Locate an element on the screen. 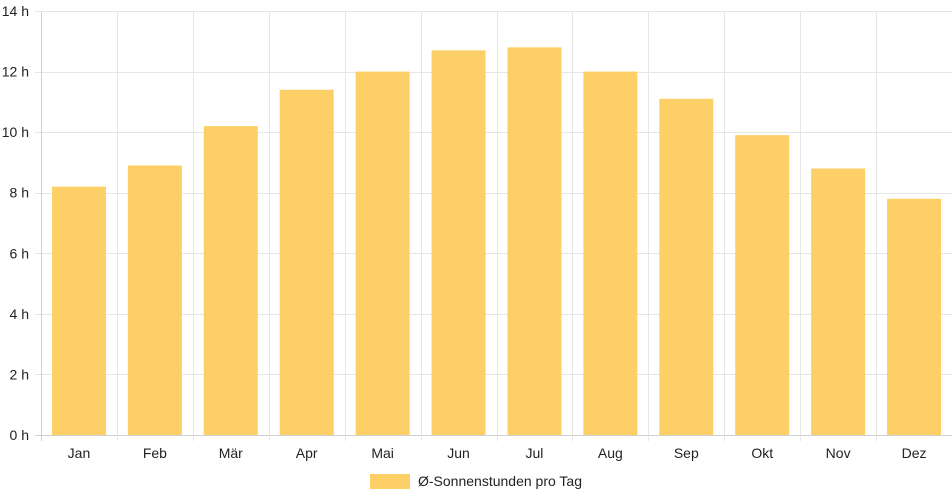 The height and width of the screenshot is (500, 952). x-tick-label: Dez is located at coordinates (914, 453).